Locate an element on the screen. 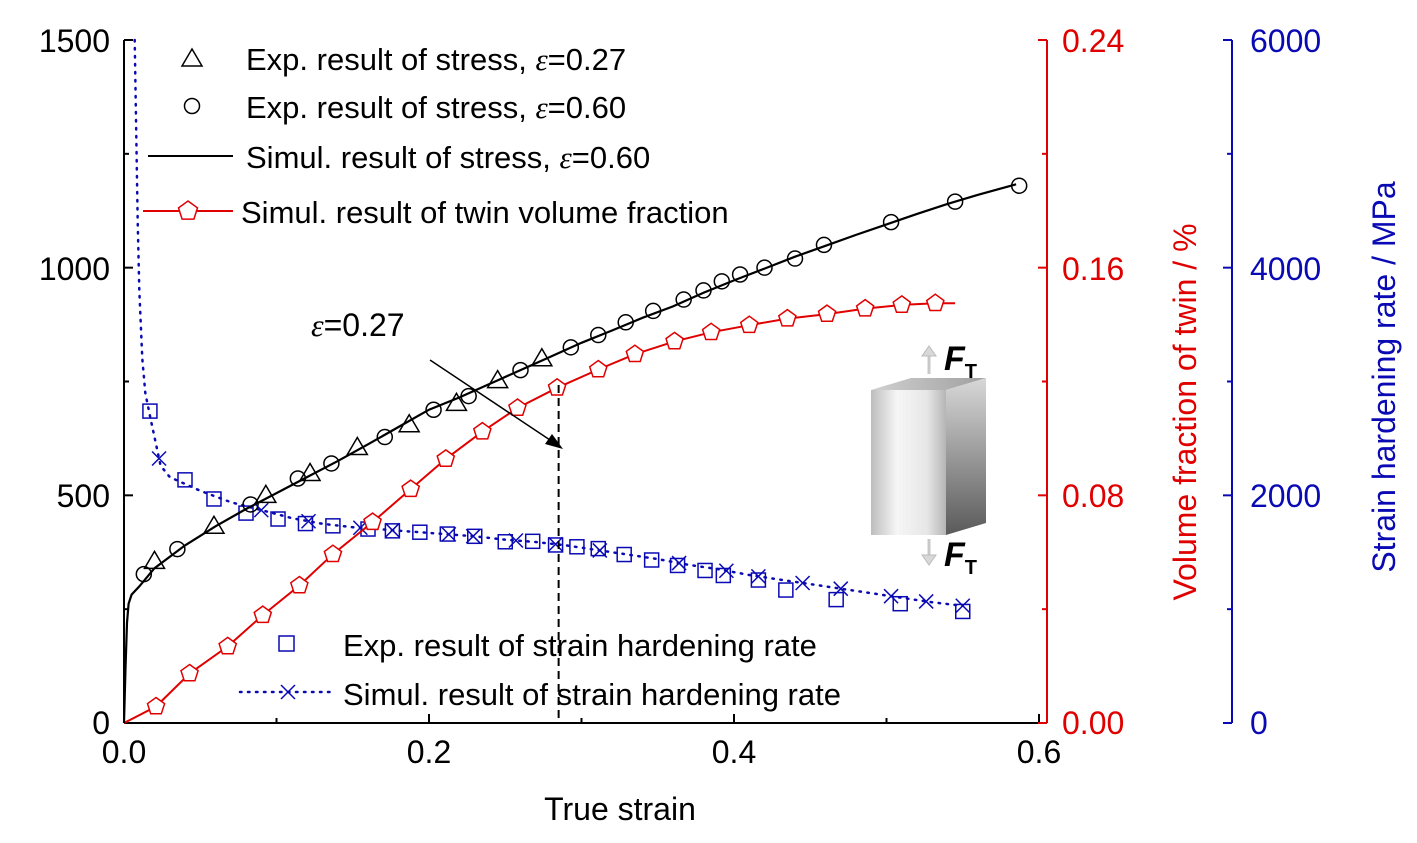 The image size is (1417, 843). legend-label: Exp. result of strain hardening rate is located at coordinates (580, 645).